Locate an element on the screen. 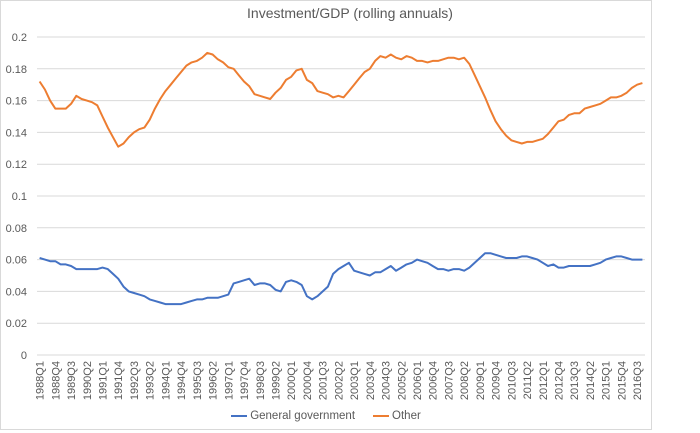 This screenshot has height=433, width=700. x-tick-label: 1997Q4 is located at coordinates (245, 380).